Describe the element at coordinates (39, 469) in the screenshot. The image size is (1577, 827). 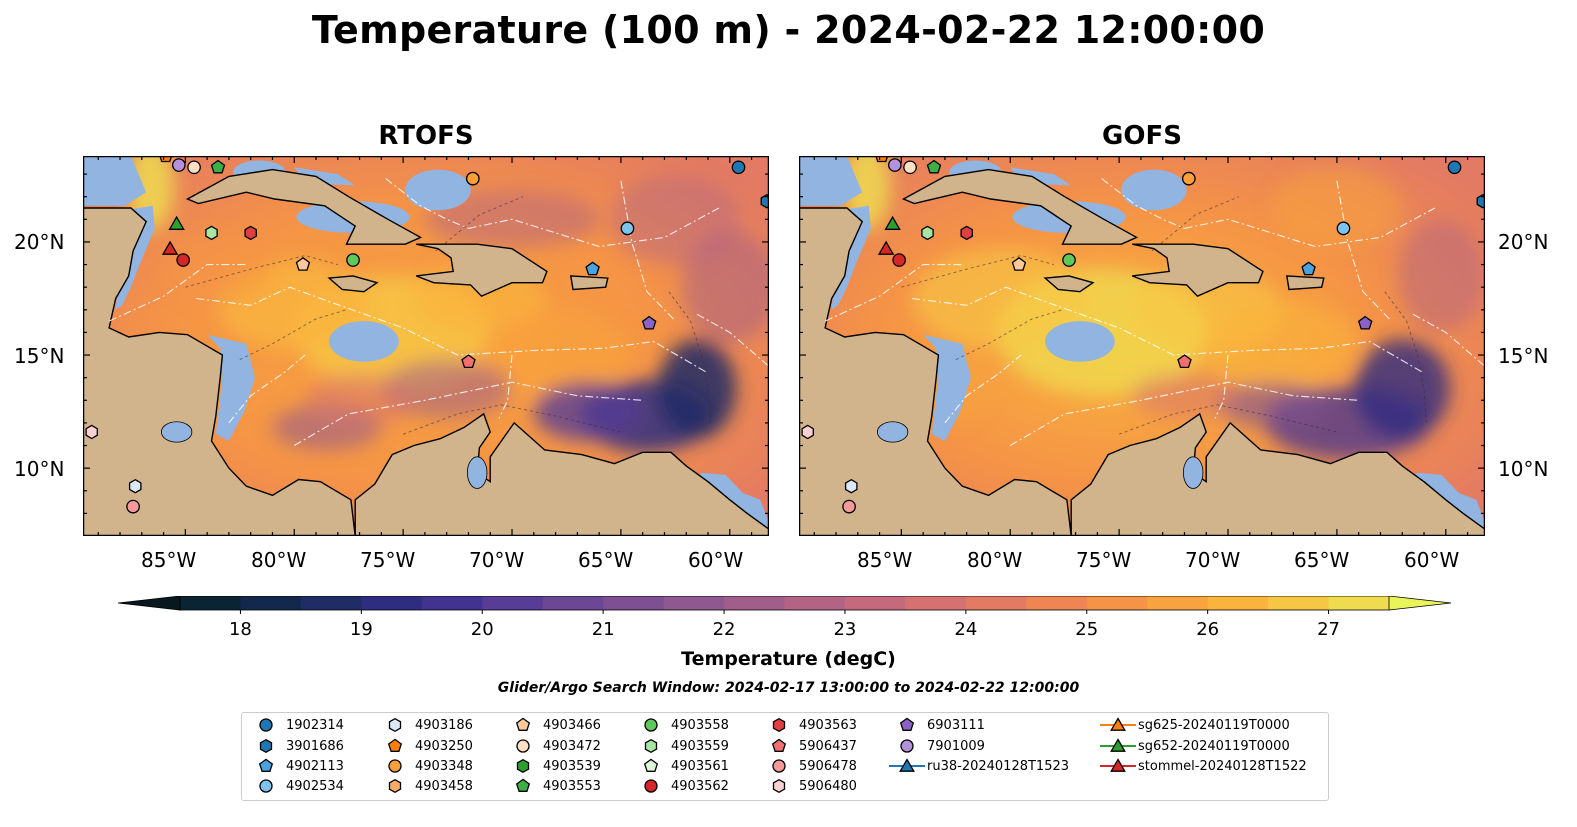
I see `lat-tick-10n: 10°N` at that location.